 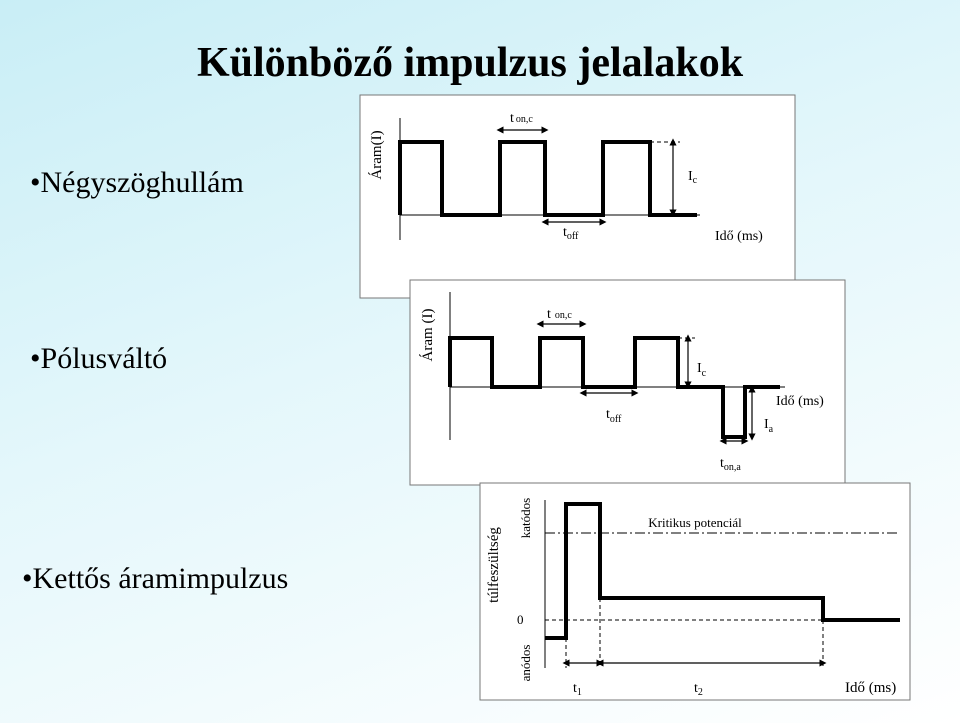 What do you see at coordinates (695, 522) in the screenshot?
I see `critical-label: Kritikus potenciál` at bounding box center [695, 522].